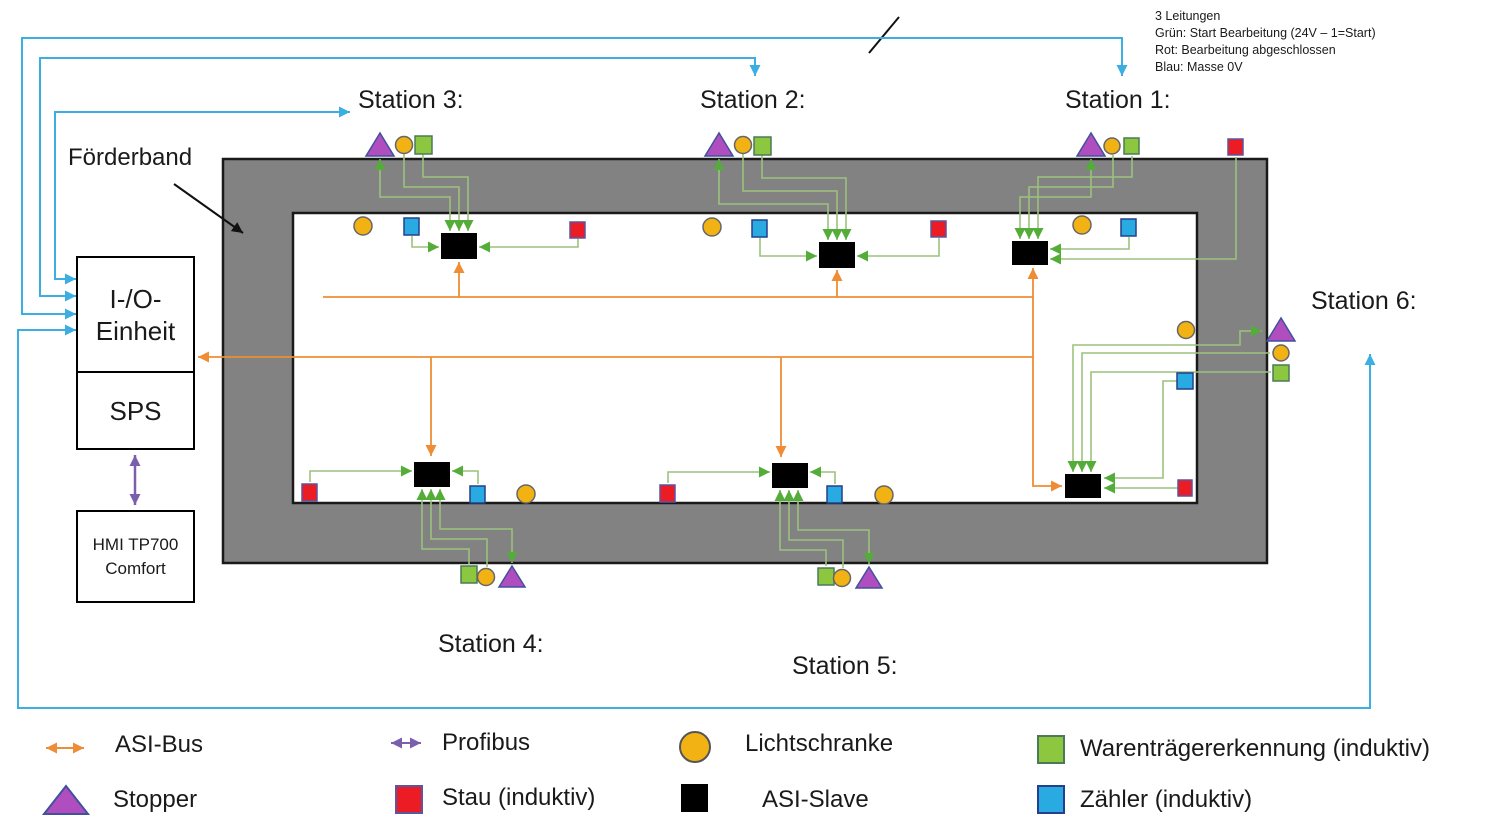 Image resolution: width=1500 pixels, height=838 pixels. I want to click on s6-stopper-icon, so click(1281, 329).